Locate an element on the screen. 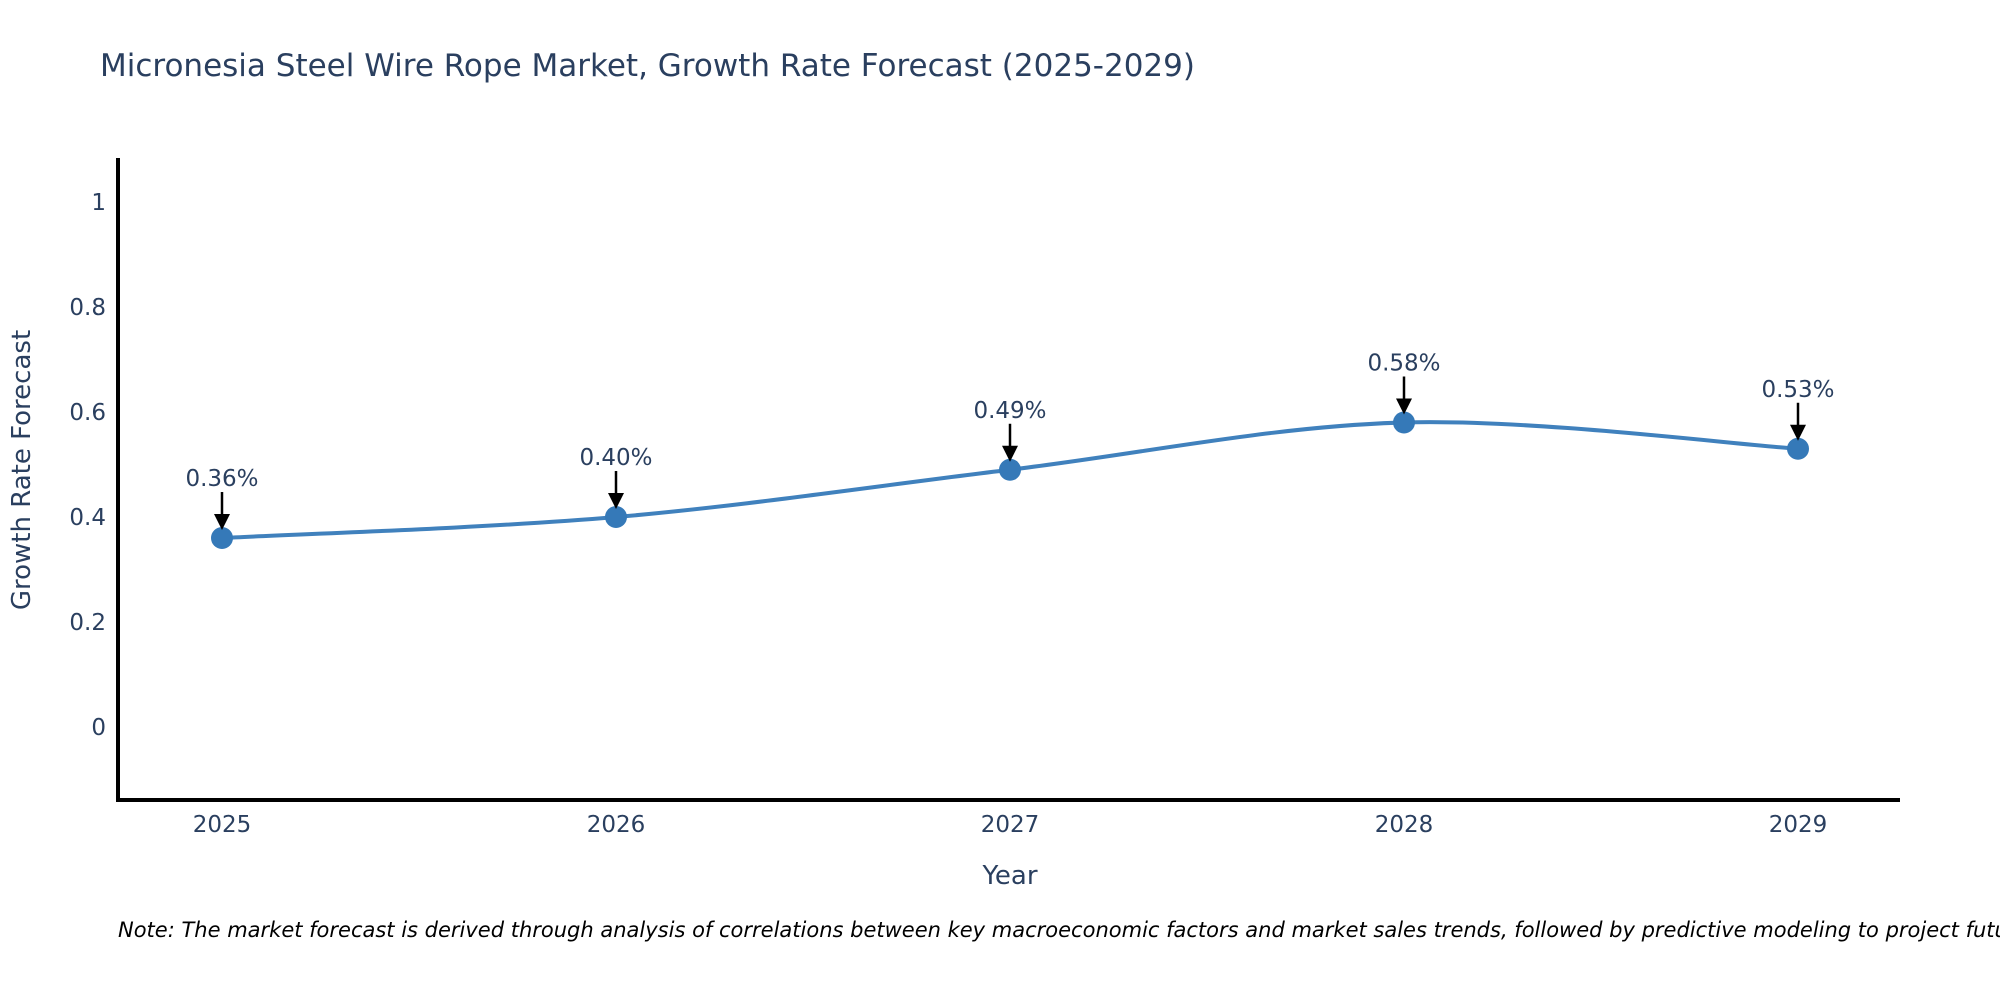  x-tick-label: 2028 is located at coordinates (1404, 825).